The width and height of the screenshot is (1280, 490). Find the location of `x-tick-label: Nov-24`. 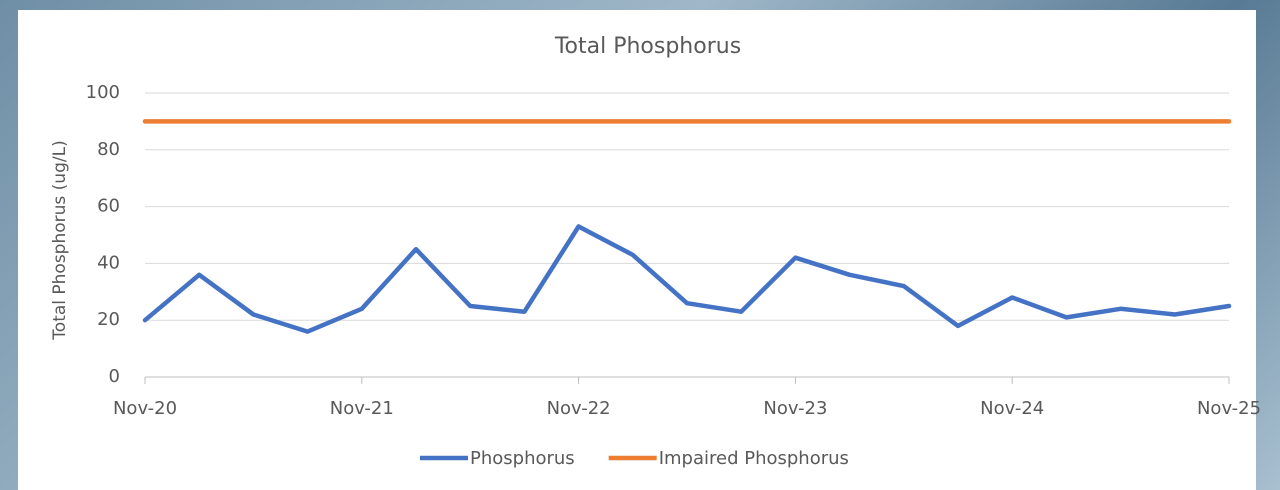

x-tick-label: Nov-24 is located at coordinates (1012, 408).